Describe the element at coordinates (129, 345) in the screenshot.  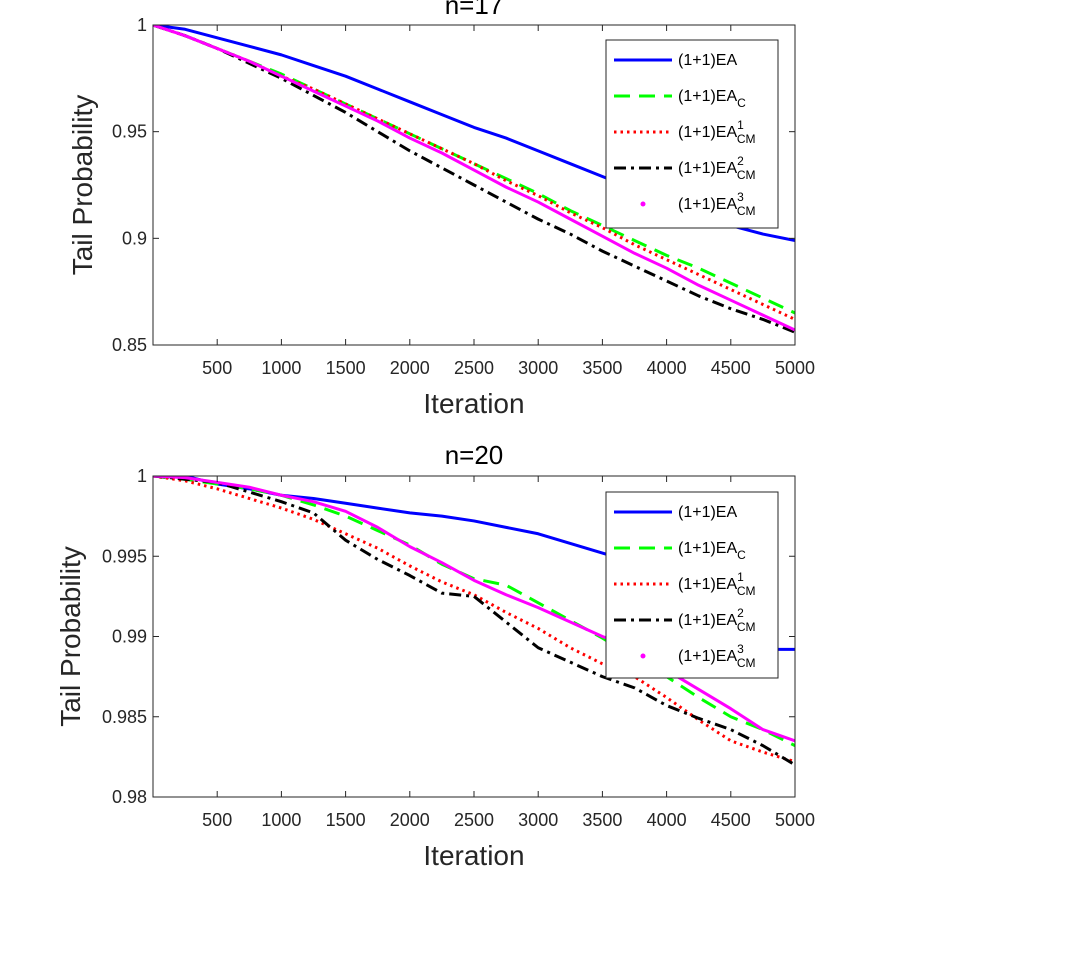
I see `y-tick-label: 0.85` at that location.